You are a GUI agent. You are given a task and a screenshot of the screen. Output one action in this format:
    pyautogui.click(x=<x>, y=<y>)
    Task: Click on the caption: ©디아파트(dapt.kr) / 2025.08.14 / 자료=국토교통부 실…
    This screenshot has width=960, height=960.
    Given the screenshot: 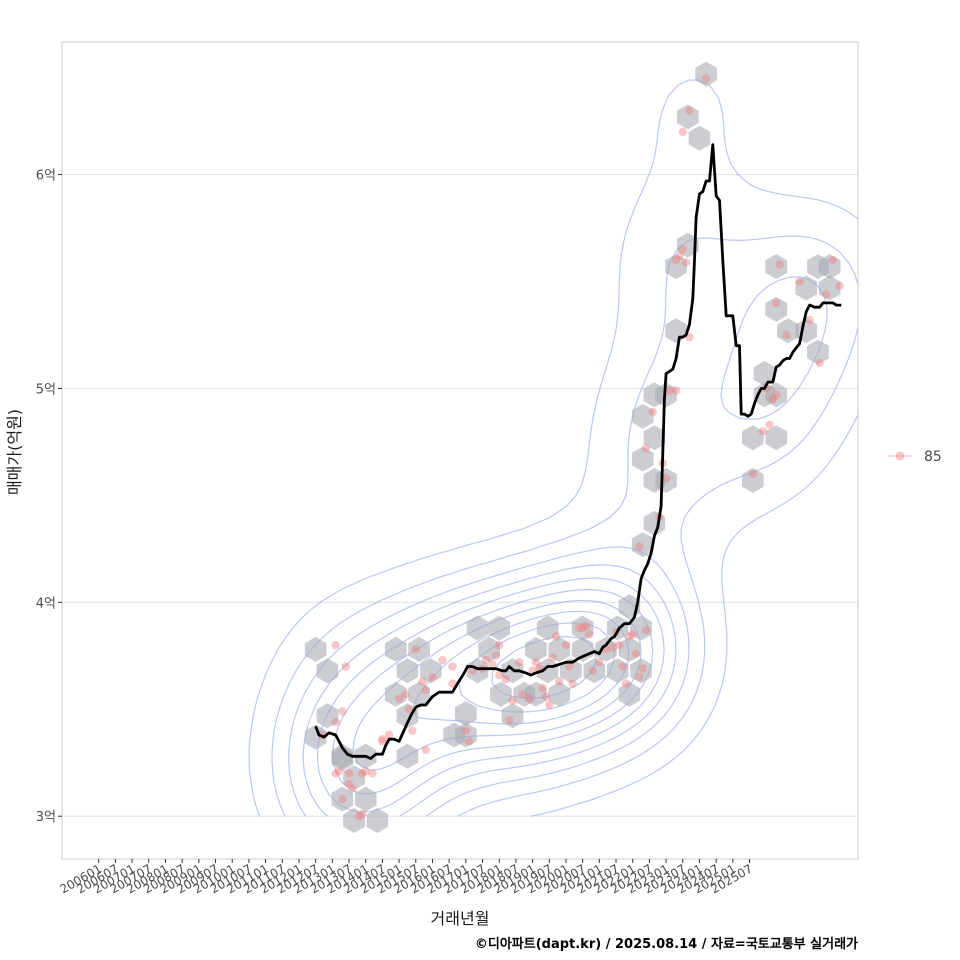 What is the action you would take?
    pyautogui.click(x=666, y=944)
    